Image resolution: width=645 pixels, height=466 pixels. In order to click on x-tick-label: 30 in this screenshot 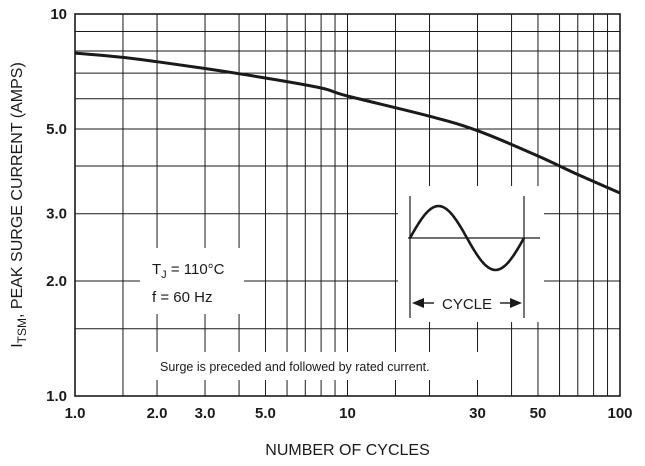, I will do `click(477, 413)`.